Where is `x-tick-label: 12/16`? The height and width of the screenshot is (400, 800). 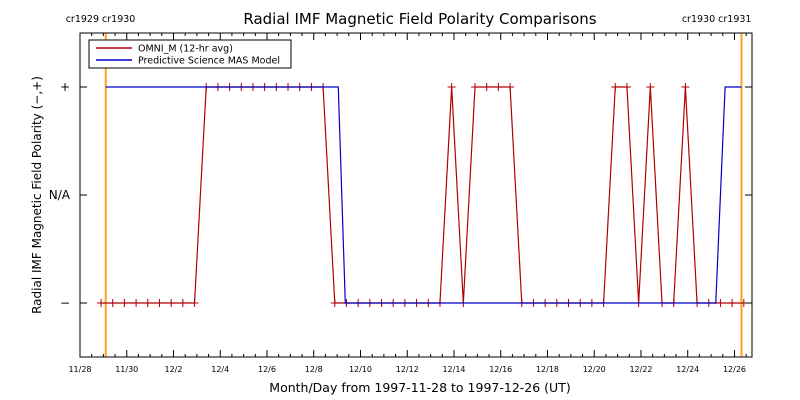 x-tick-label: 12/16 is located at coordinates (500, 369).